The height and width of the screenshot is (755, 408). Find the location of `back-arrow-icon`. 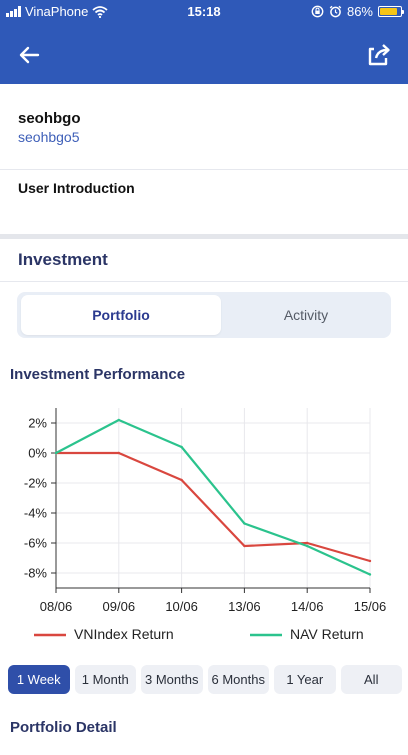

back-arrow-icon is located at coordinates (30, 55).